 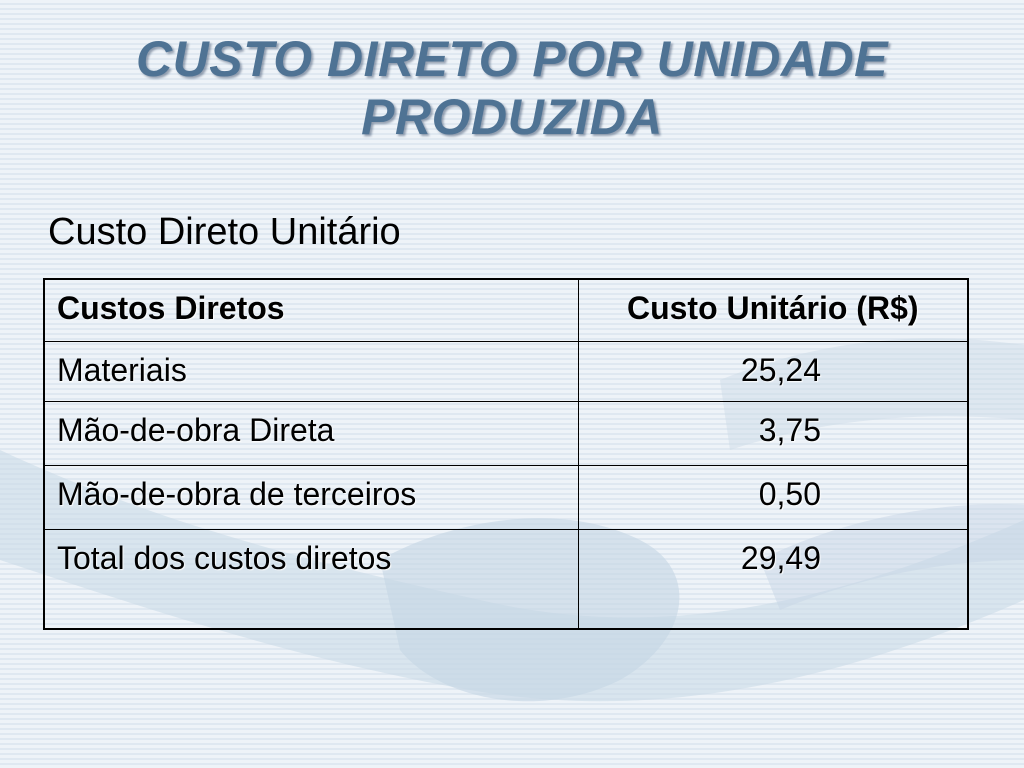 I want to click on slide-subtitle: Custo Direto Unitário, so click(x=224, y=232).